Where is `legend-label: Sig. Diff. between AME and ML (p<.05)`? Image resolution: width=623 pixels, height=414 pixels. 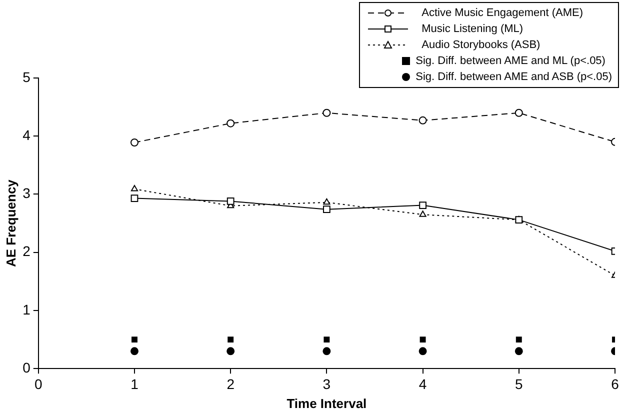 legend-label: Sig. Diff. between AME and ML (p<.05) is located at coordinates (511, 61).